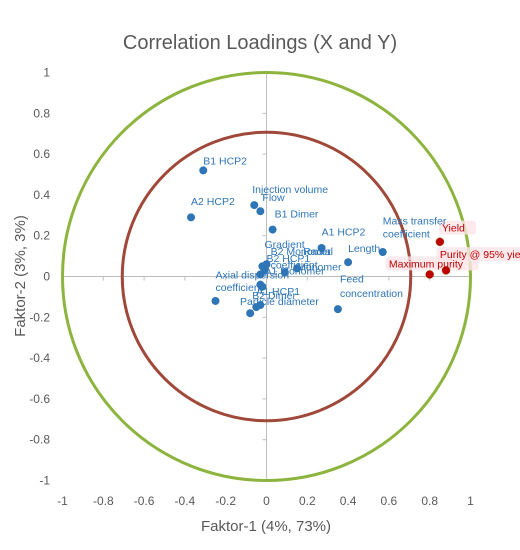  Describe the element at coordinates (260, 43) in the screenshot. I see `chart-title: Correlation Loadings (X and Y)` at that location.